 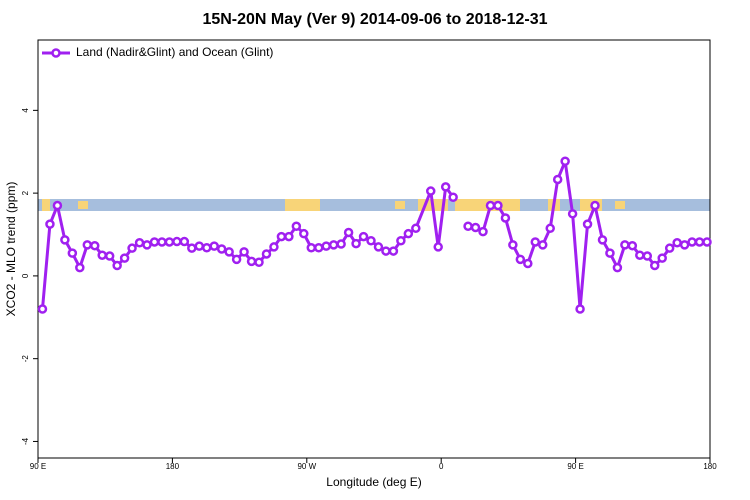 I want to click on x-tick-label: 0, so click(x=441, y=466).